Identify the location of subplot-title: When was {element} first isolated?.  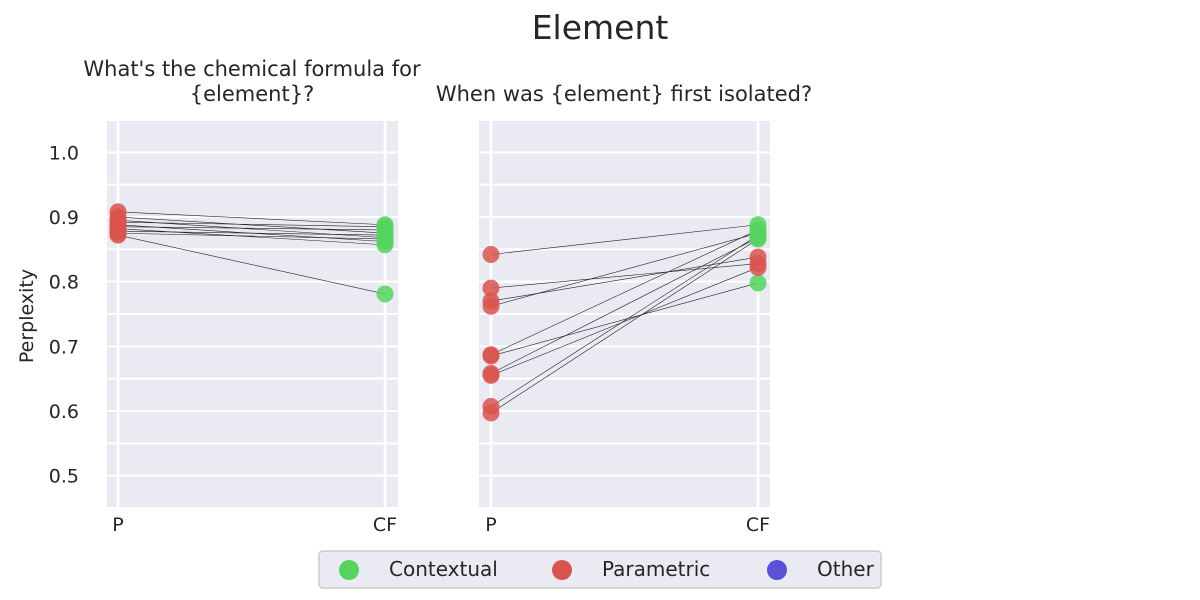
(624, 94).